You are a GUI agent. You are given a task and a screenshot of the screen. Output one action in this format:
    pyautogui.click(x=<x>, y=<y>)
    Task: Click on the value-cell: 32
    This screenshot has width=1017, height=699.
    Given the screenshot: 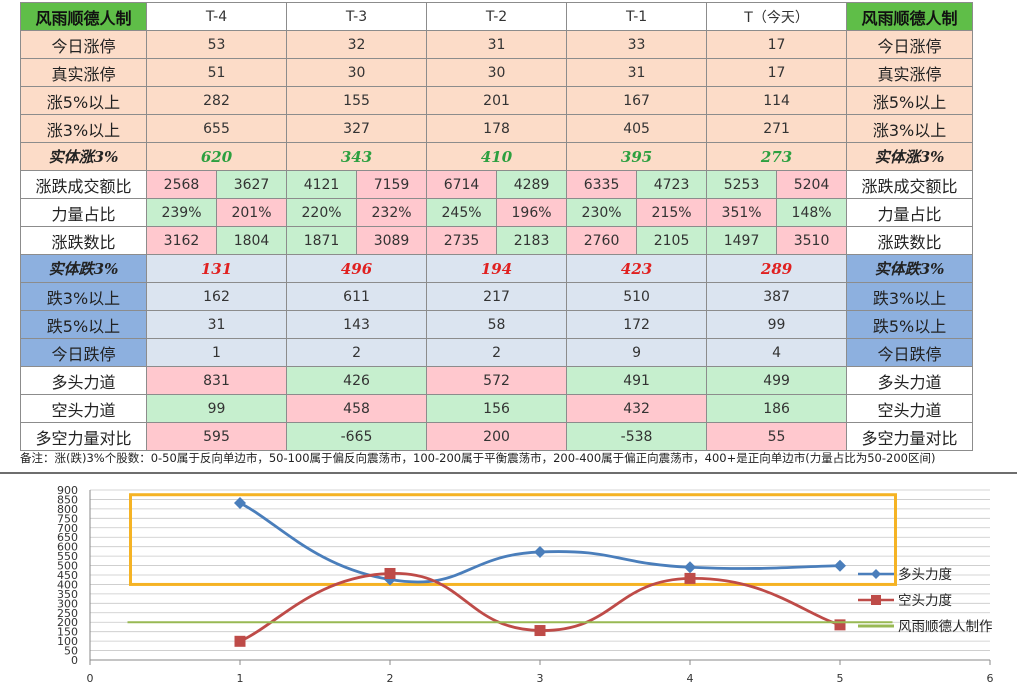 What is the action you would take?
    pyautogui.click(x=357, y=44)
    